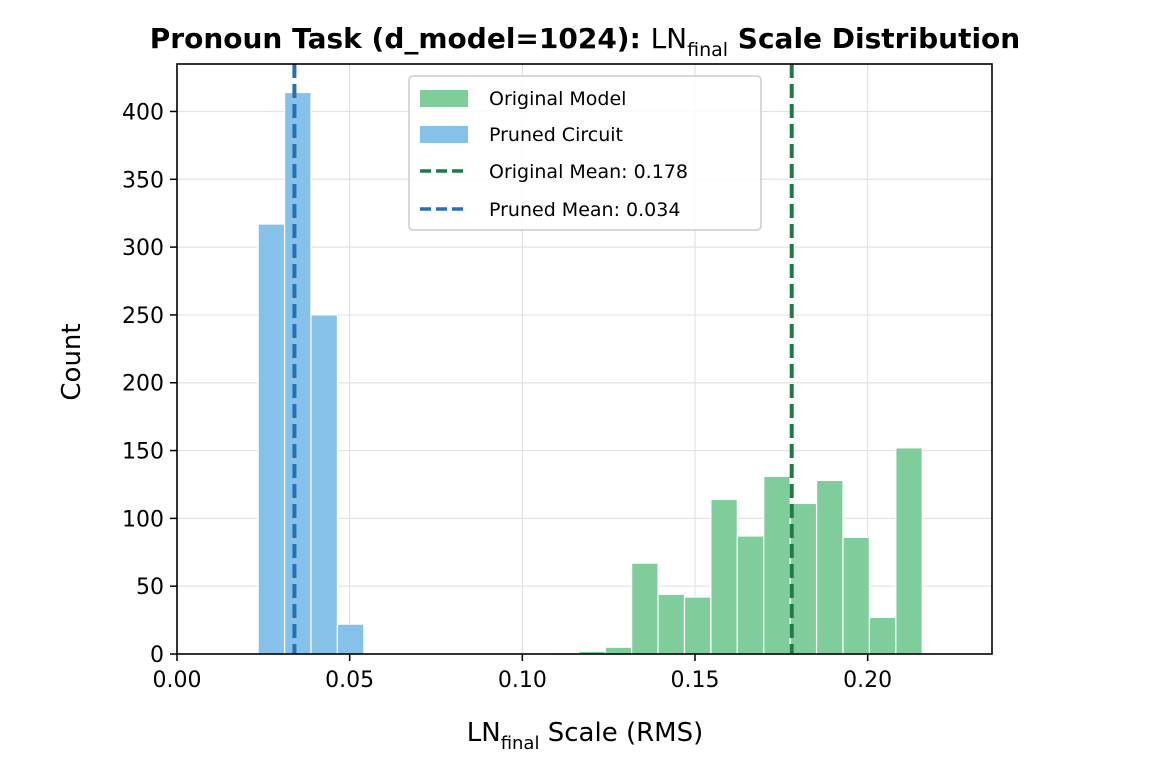 This screenshot has width=1169, height=769. What do you see at coordinates (143, 384) in the screenshot?
I see `y-tick-label: 200` at bounding box center [143, 384].